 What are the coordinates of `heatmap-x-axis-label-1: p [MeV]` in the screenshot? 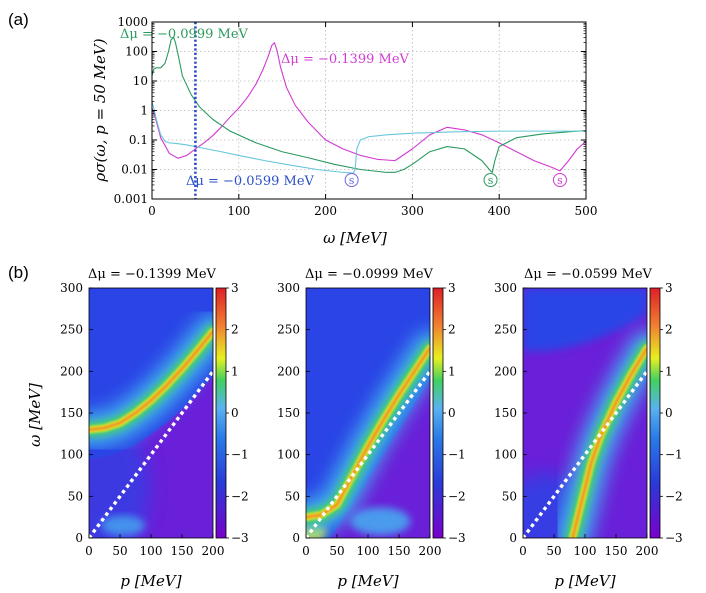 It's located at (150, 581).